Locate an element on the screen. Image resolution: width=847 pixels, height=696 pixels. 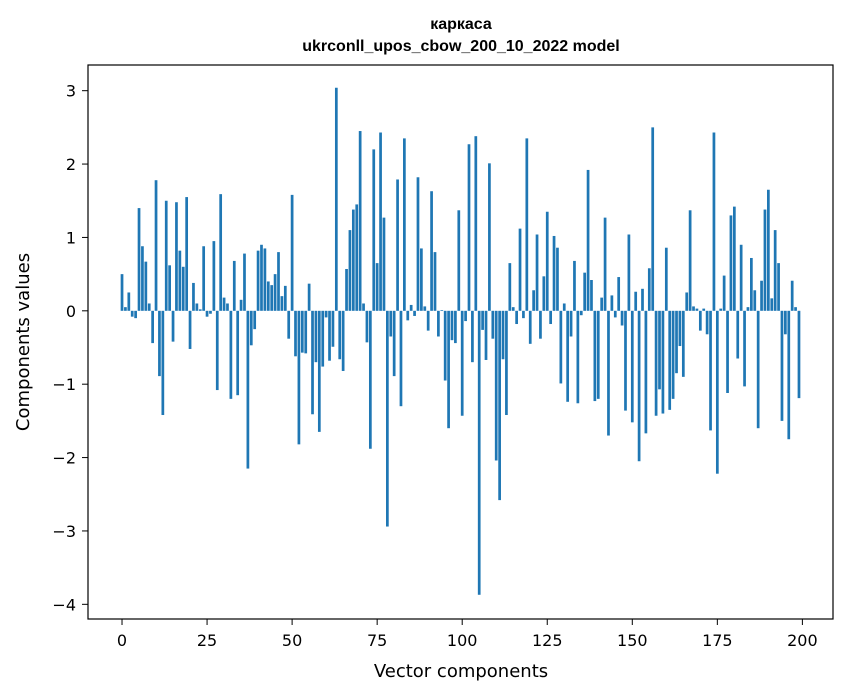
x-axis-ticks: 0 25 50 75 100 125 150 175 200 is located at coordinates (467, 634).